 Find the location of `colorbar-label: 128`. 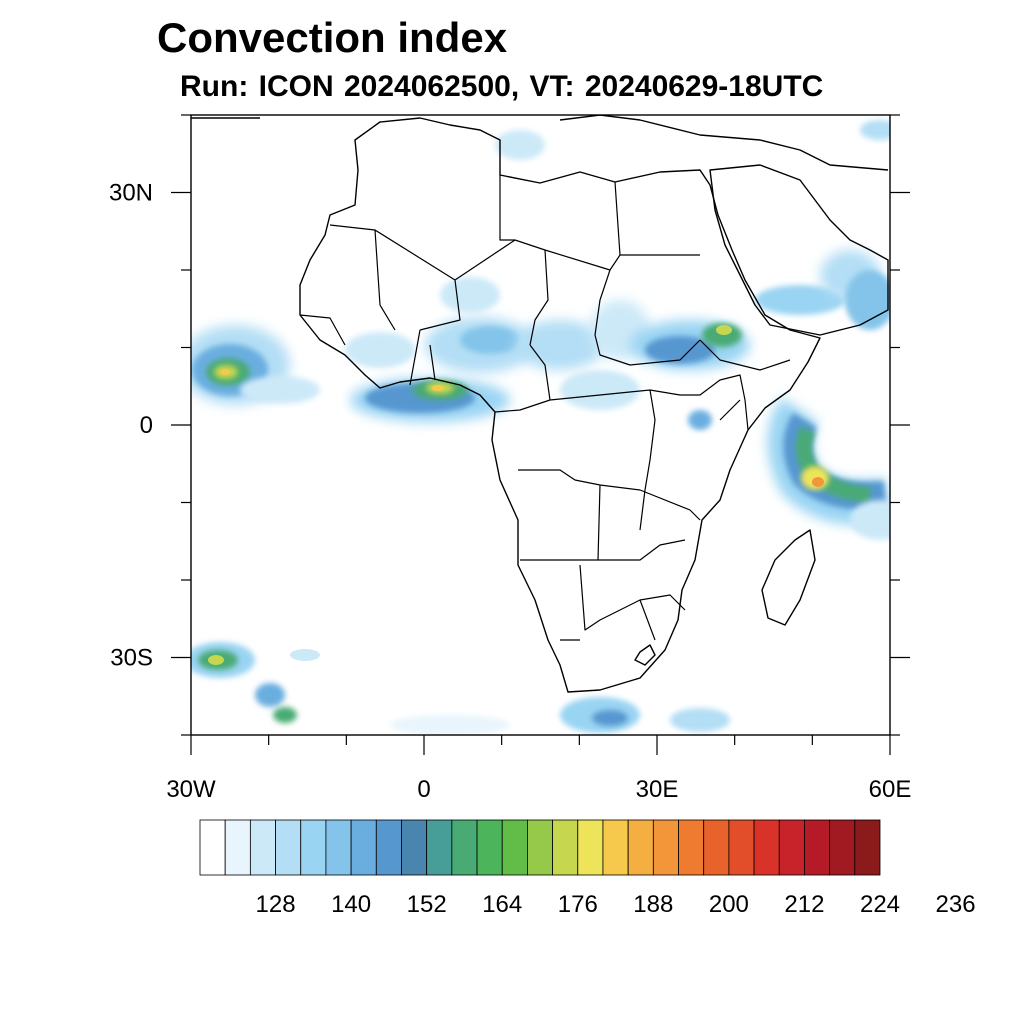

colorbar-label: 128 is located at coordinates (276, 904).